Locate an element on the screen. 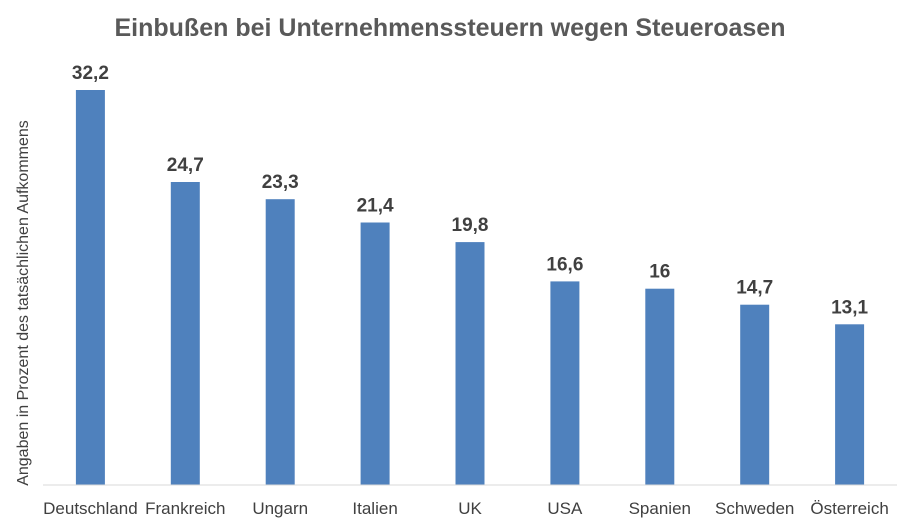  data-label: 24,7 is located at coordinates (185, 165).